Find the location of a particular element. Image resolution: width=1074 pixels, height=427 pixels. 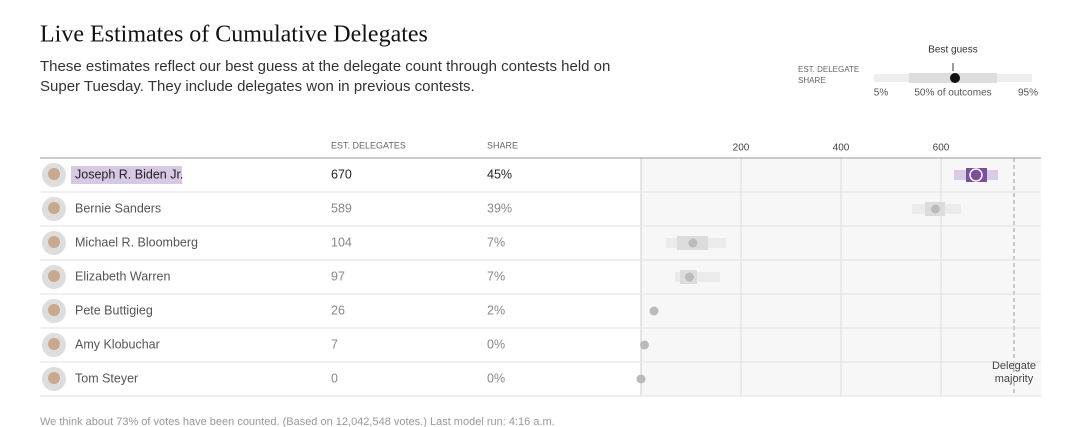

legend-best: Best guess is located at coordinates (952, 50).